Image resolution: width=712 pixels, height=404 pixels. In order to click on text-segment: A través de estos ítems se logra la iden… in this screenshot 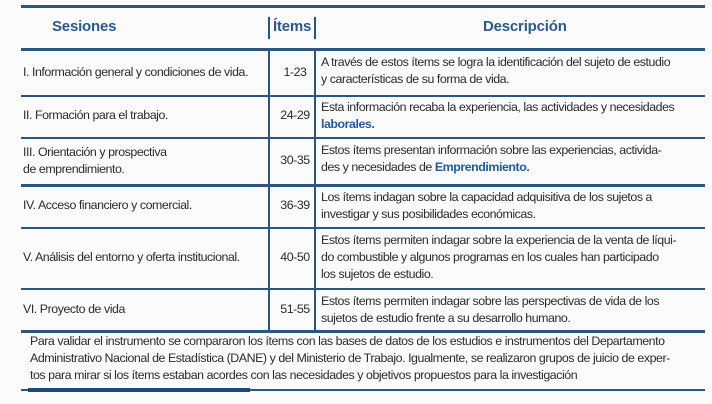, I will do `click(496, 62)`.